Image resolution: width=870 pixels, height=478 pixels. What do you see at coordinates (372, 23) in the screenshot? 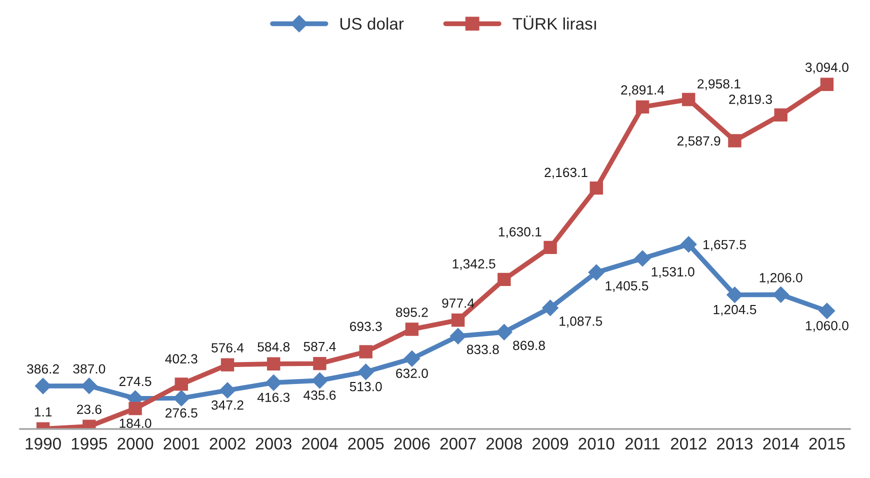
I see `legend-label: US dolar` at bounding box center [372, 23].